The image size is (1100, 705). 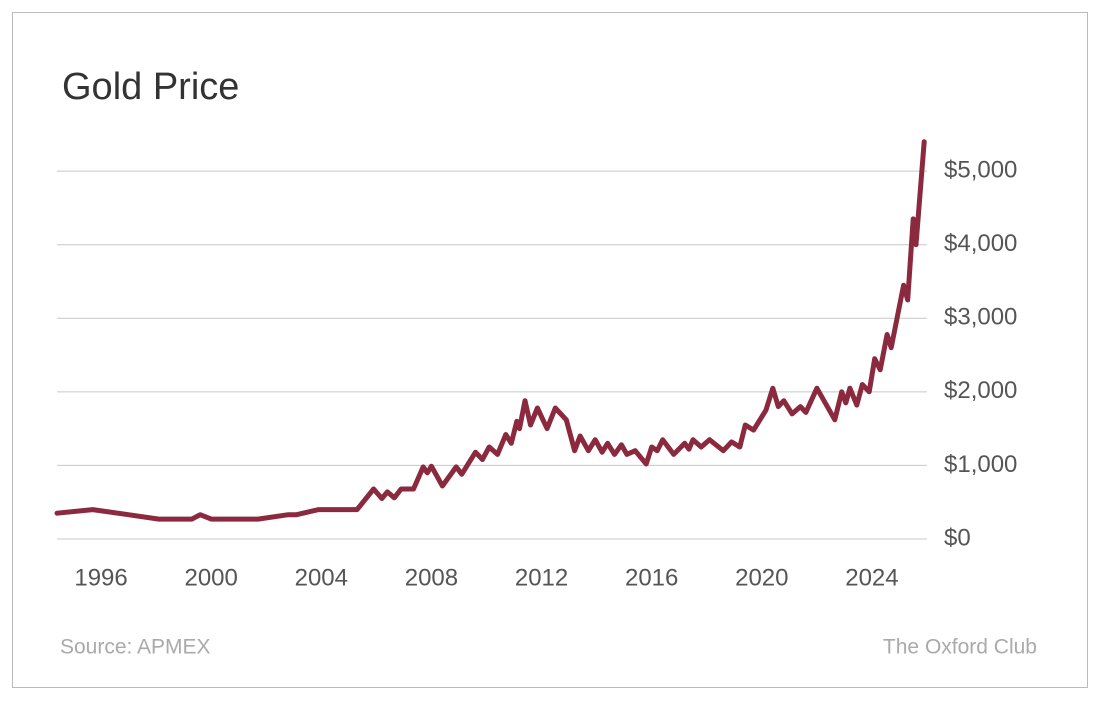 I want to click on x-tick-label: 2016, so click(x=651, y=577).